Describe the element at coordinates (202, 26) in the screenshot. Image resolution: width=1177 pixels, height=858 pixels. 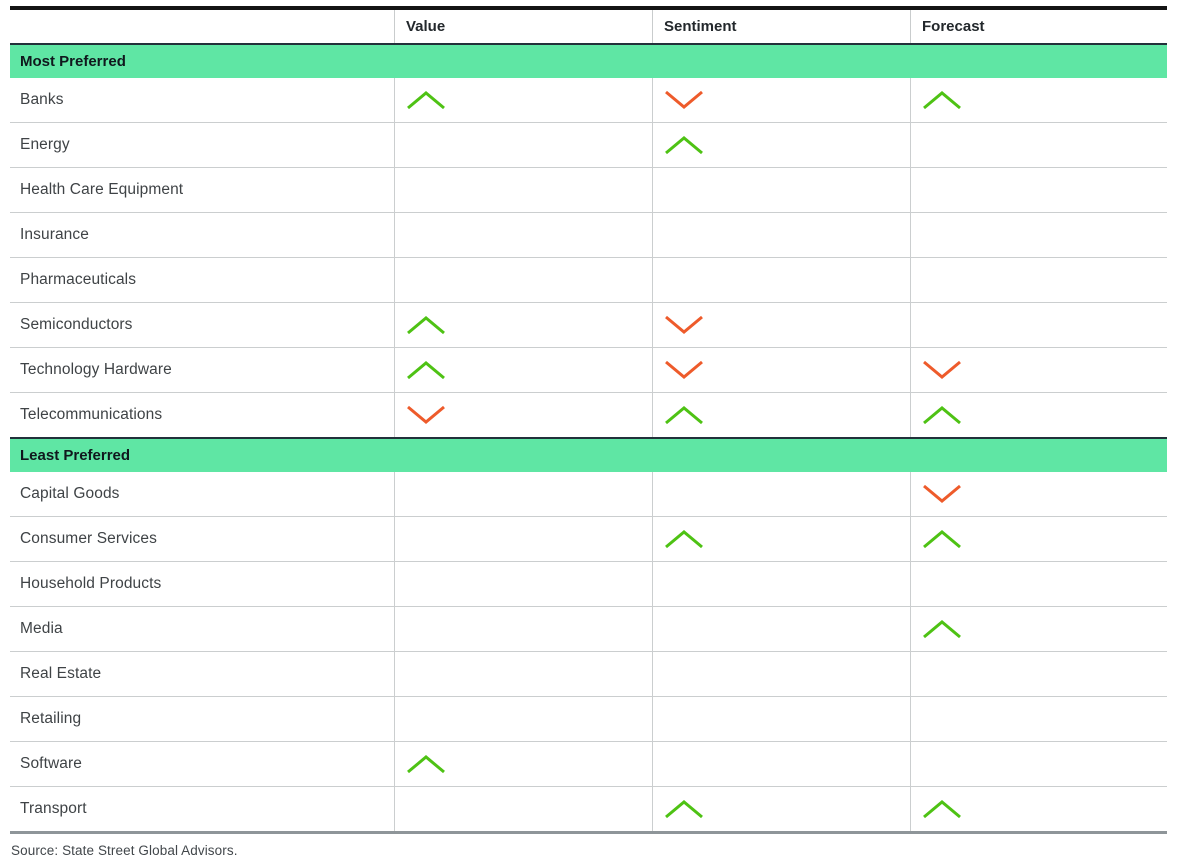
I see `empty-header-cell` at that location.